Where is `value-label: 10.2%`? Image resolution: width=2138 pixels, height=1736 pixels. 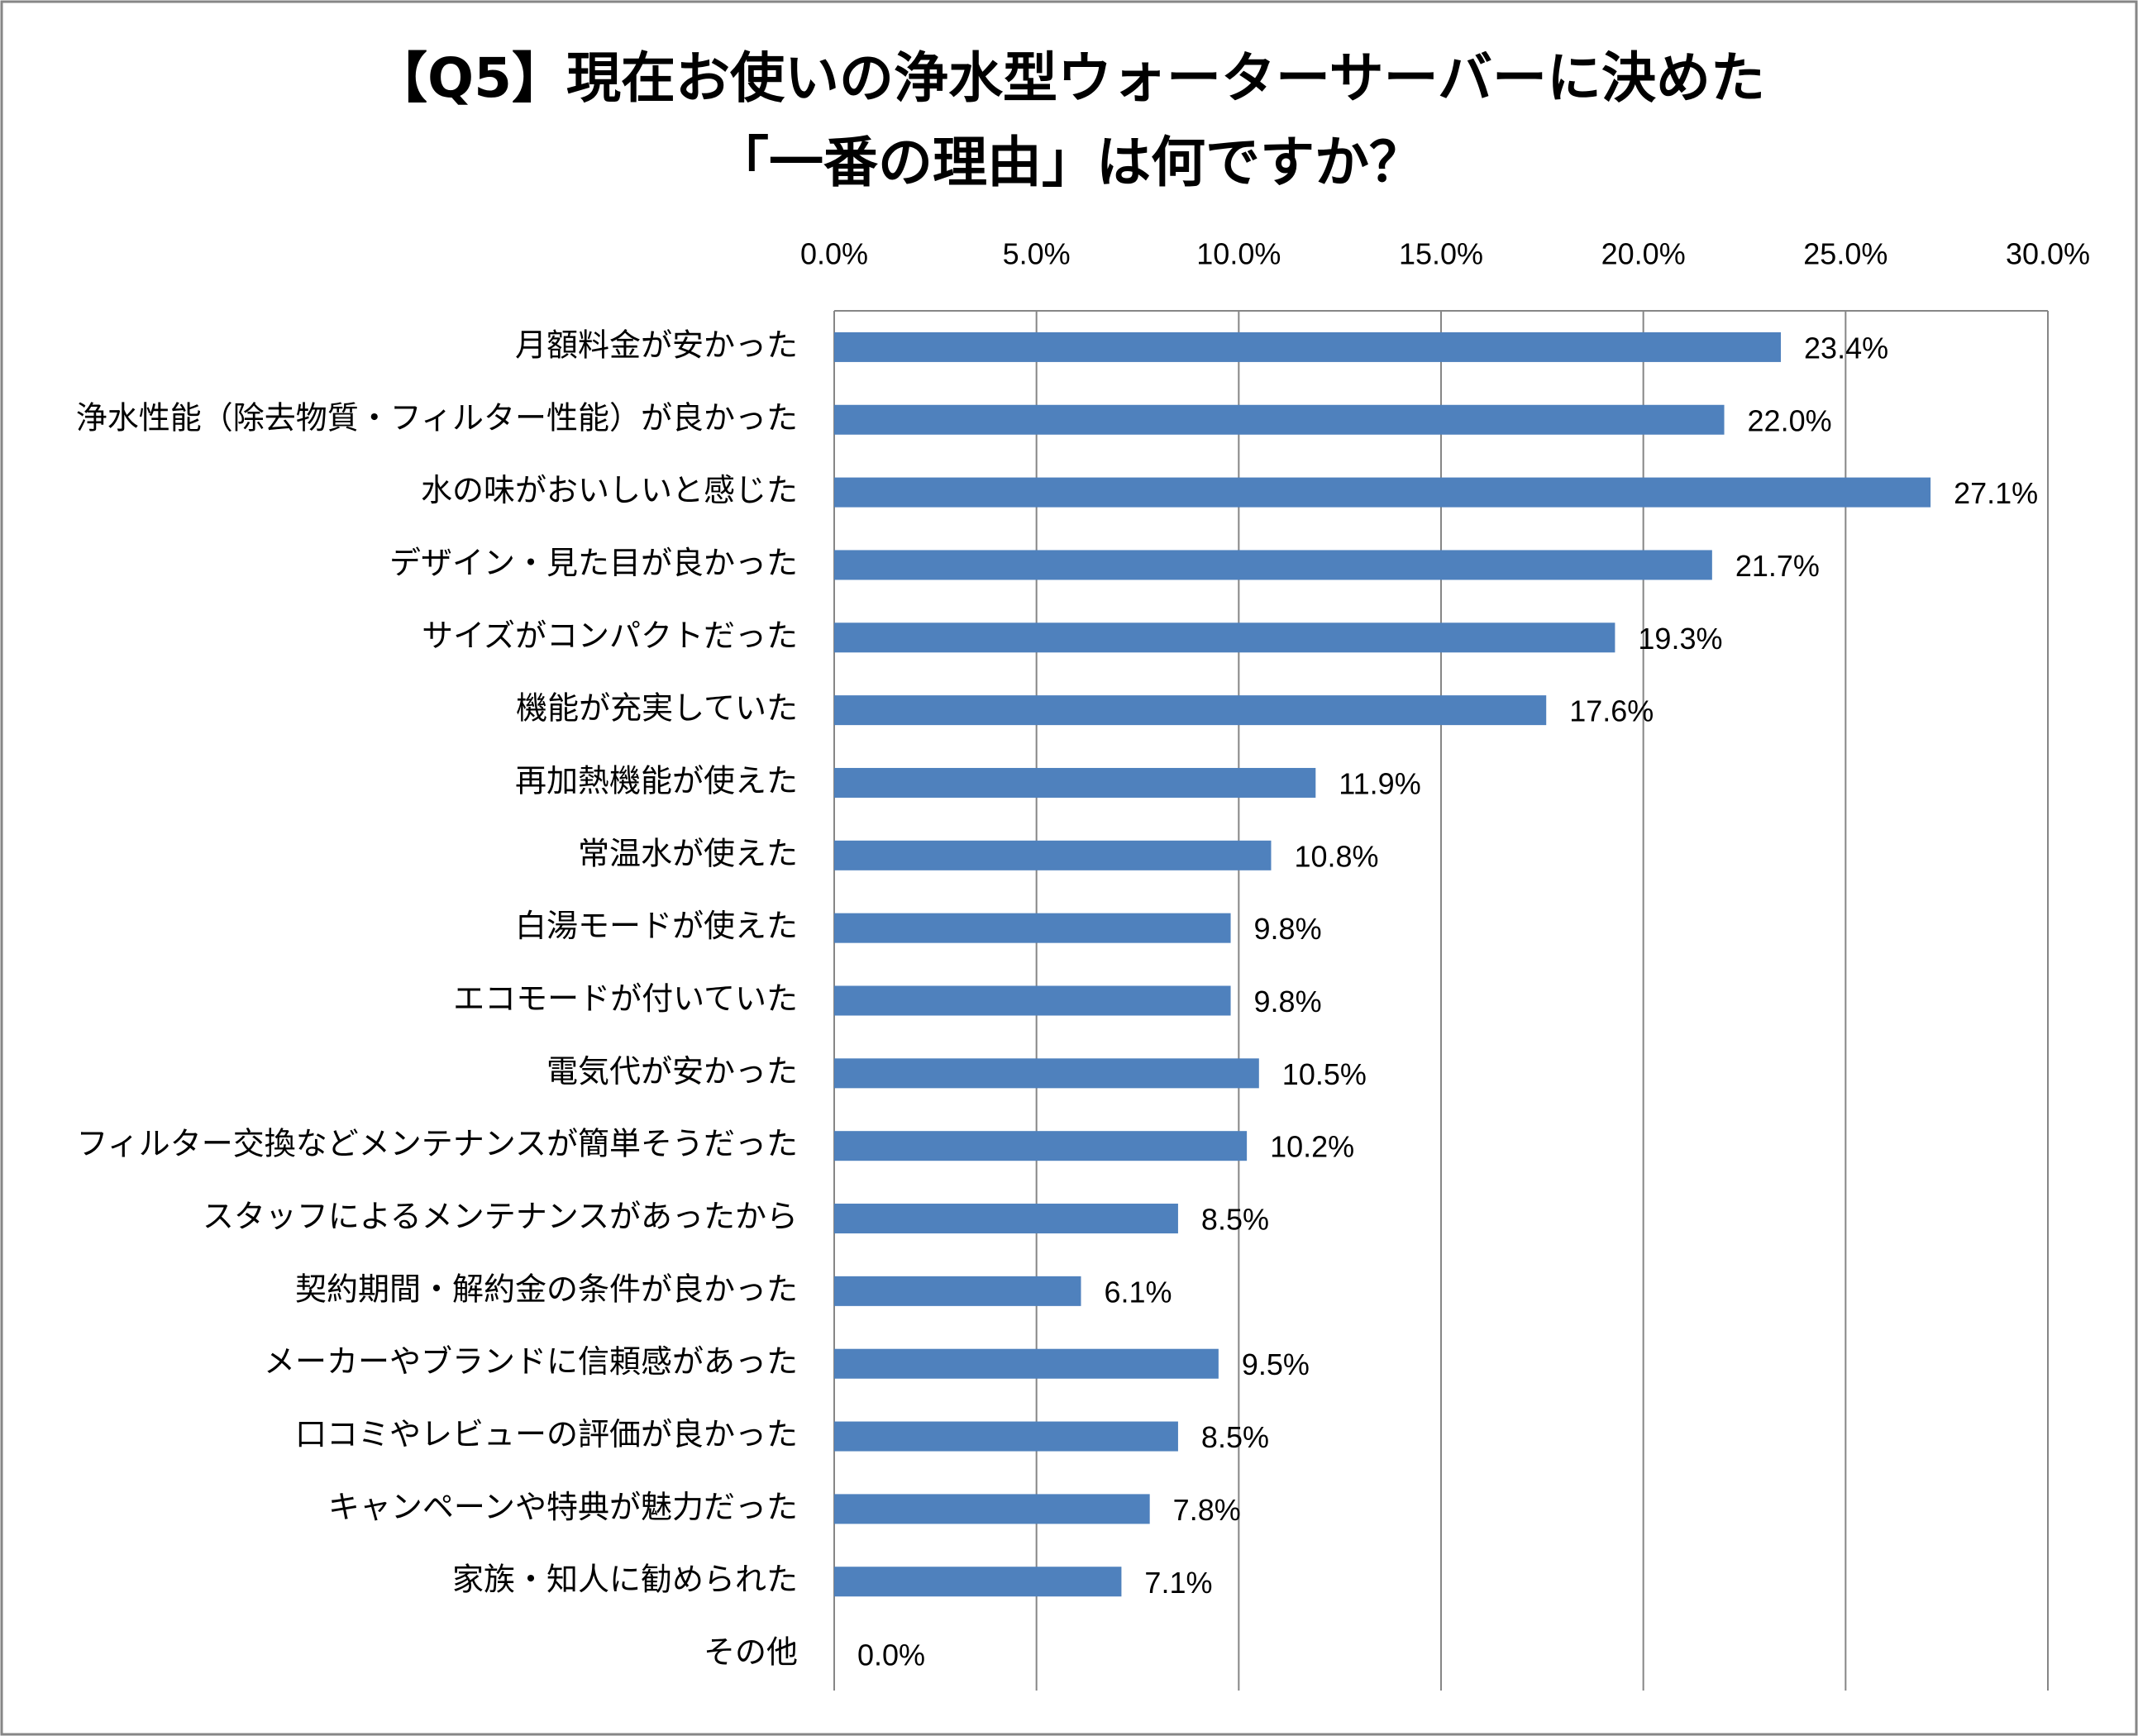 value-label: 10.2% is located at coordinates (1312, 1147).